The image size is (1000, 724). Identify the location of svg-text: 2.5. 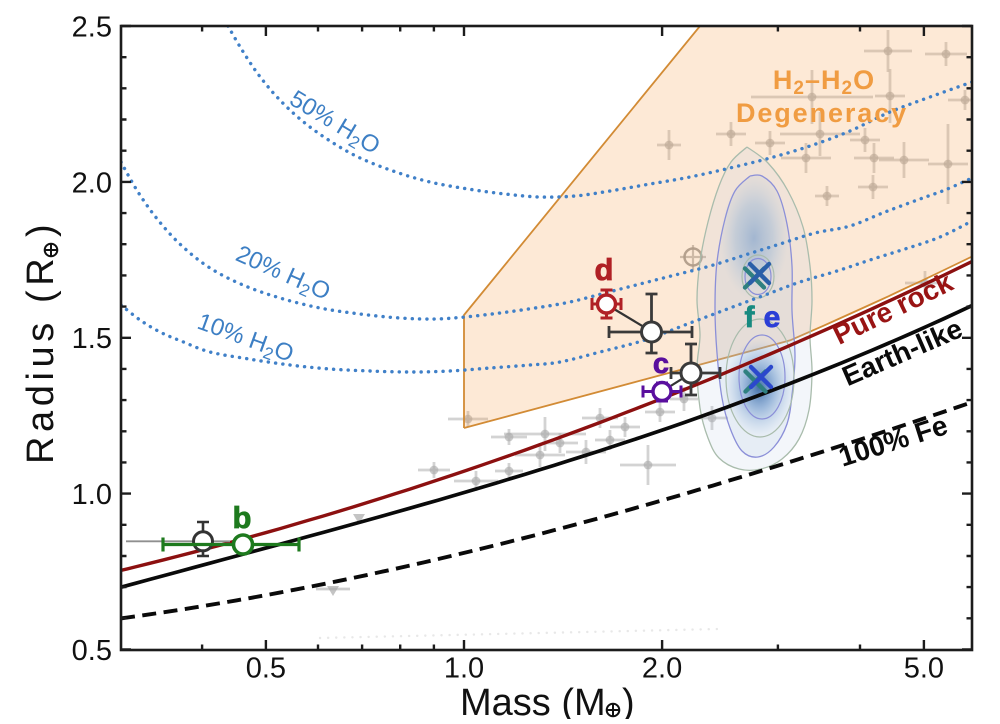
(92, 28).